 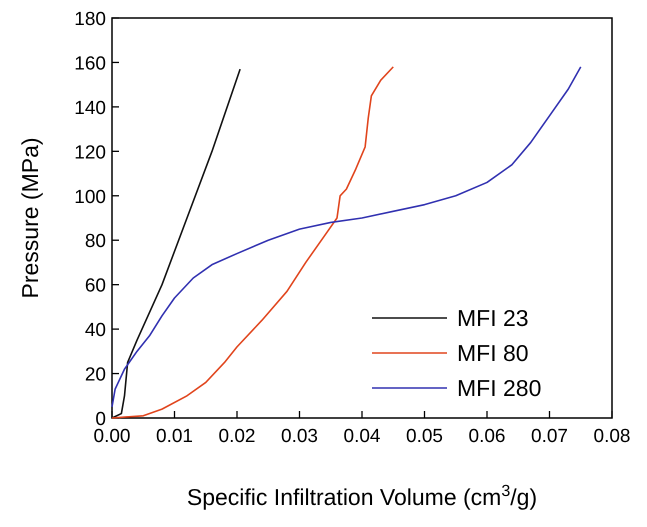 What do you see at coordinates (549, 436) in the screenshot?
I see `x-tick-label: 0.07` at bounding box center [549, 436].